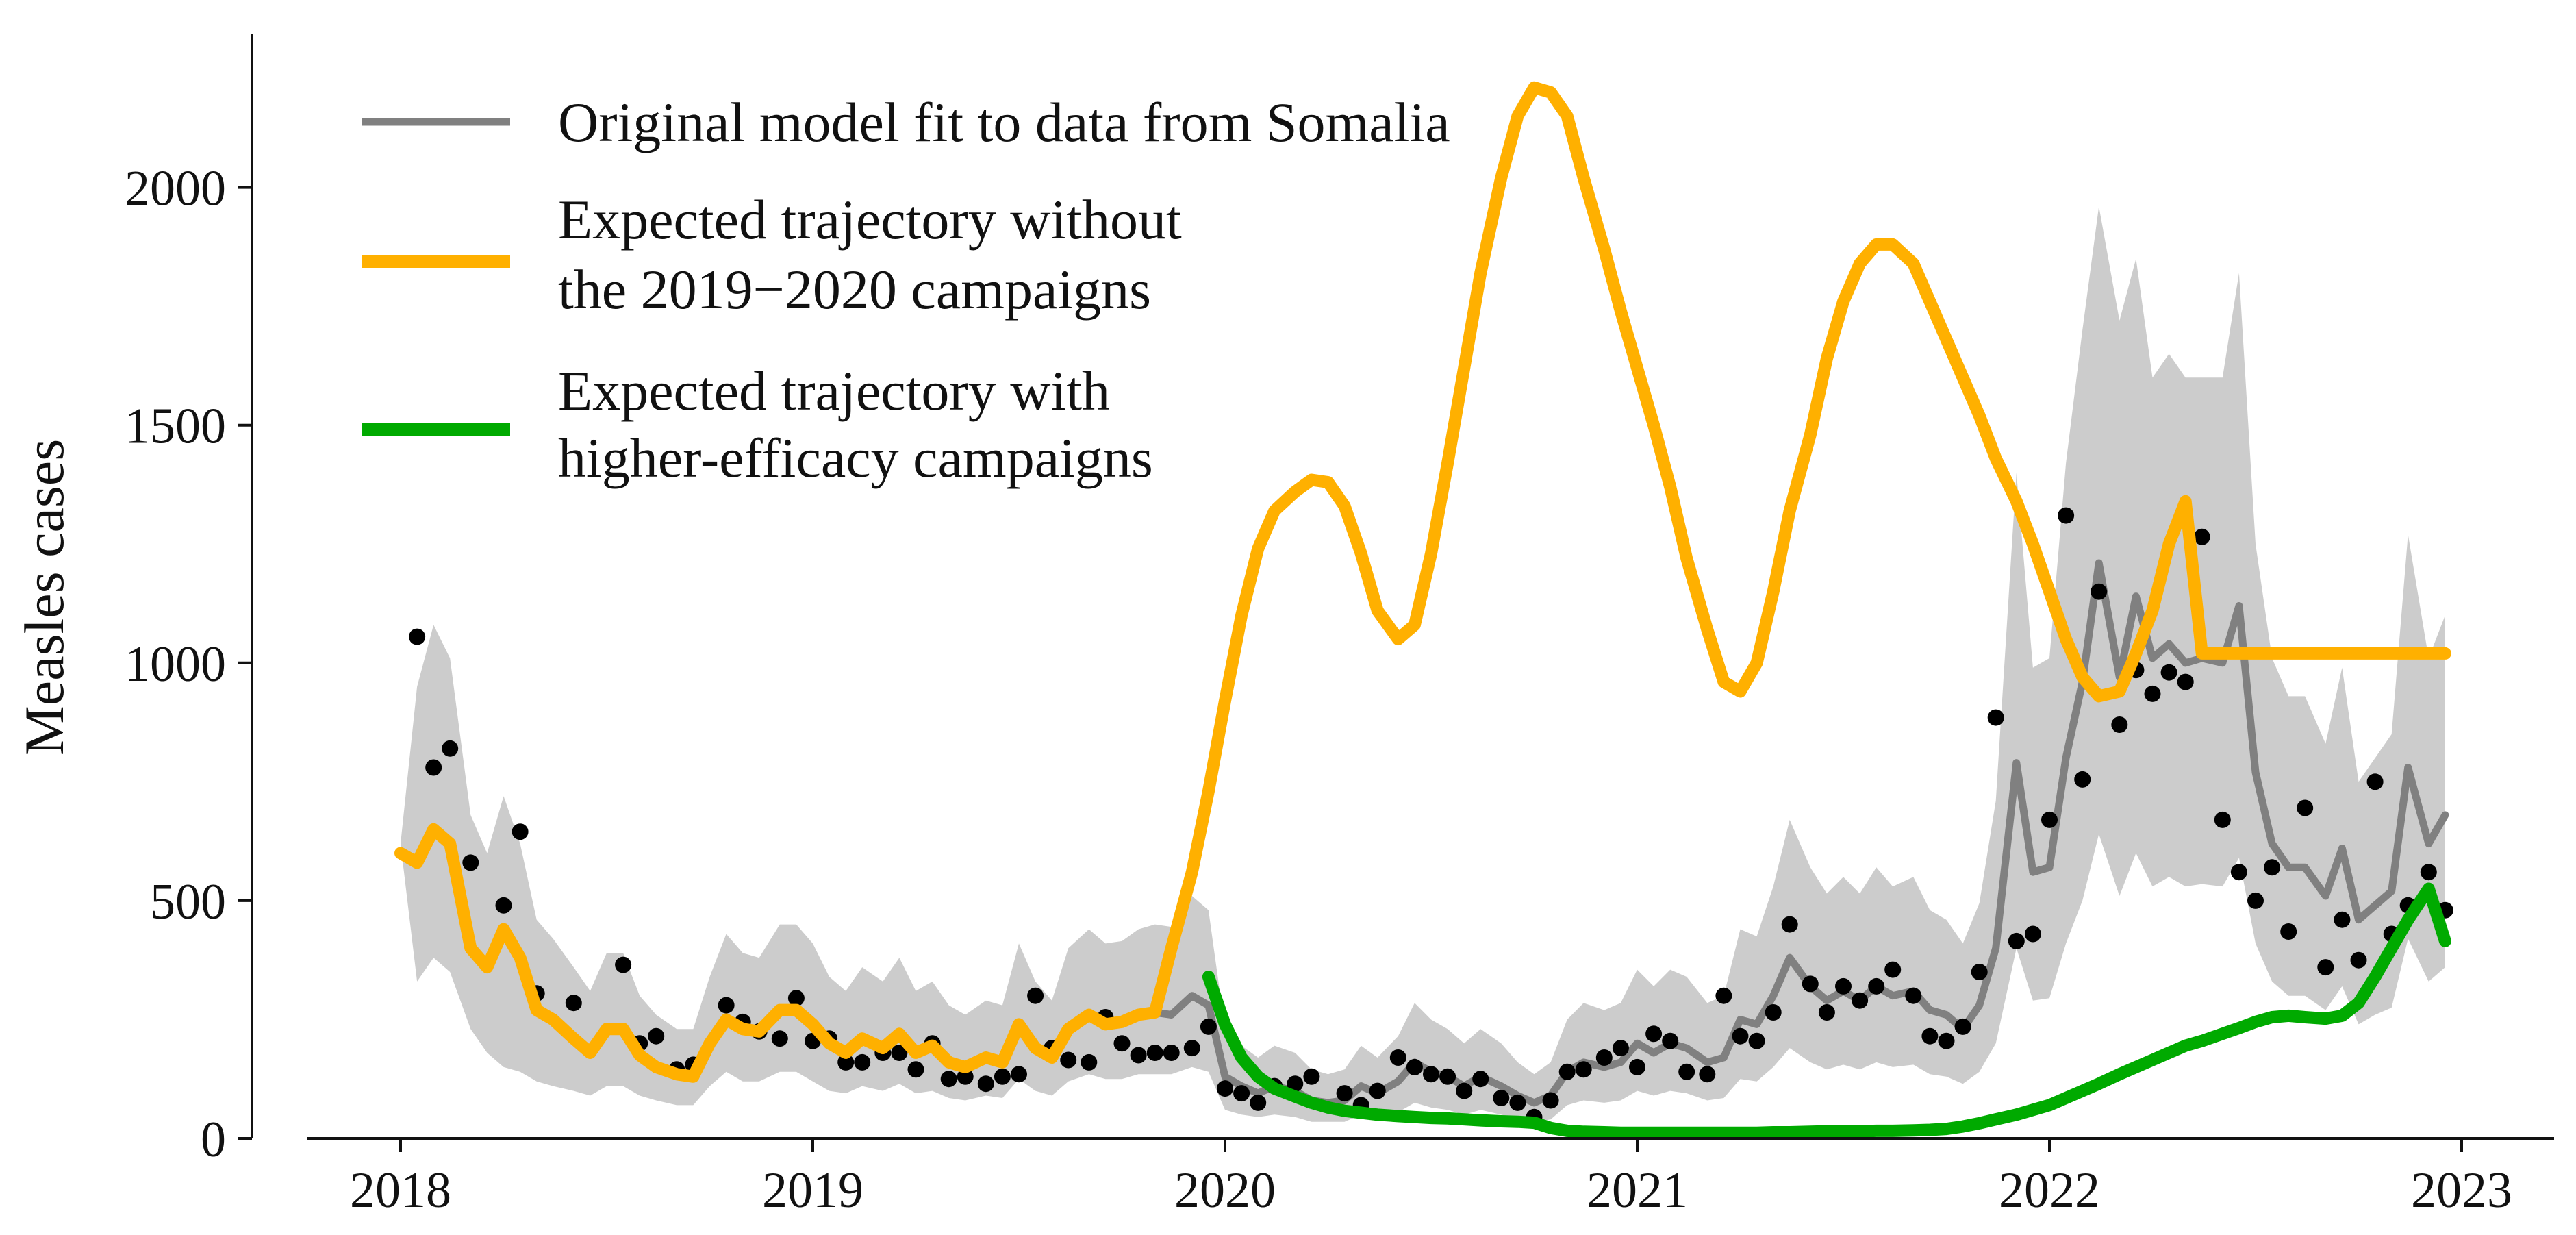 The image size is (2576, 1235). What do you see at coordinates (188, 902) in the screenshot?
I see `y-tick-label: 500` at bounding box center [188, 902].